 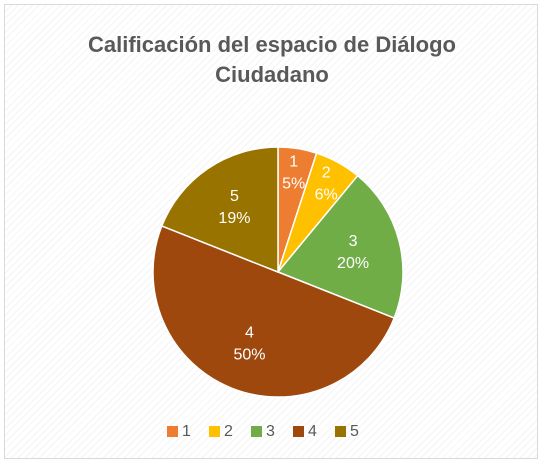 What do you see at coordinates (234, 218) in the screenshot?
I see `slice-value-label: 19%` at bounding box center [234, 218].